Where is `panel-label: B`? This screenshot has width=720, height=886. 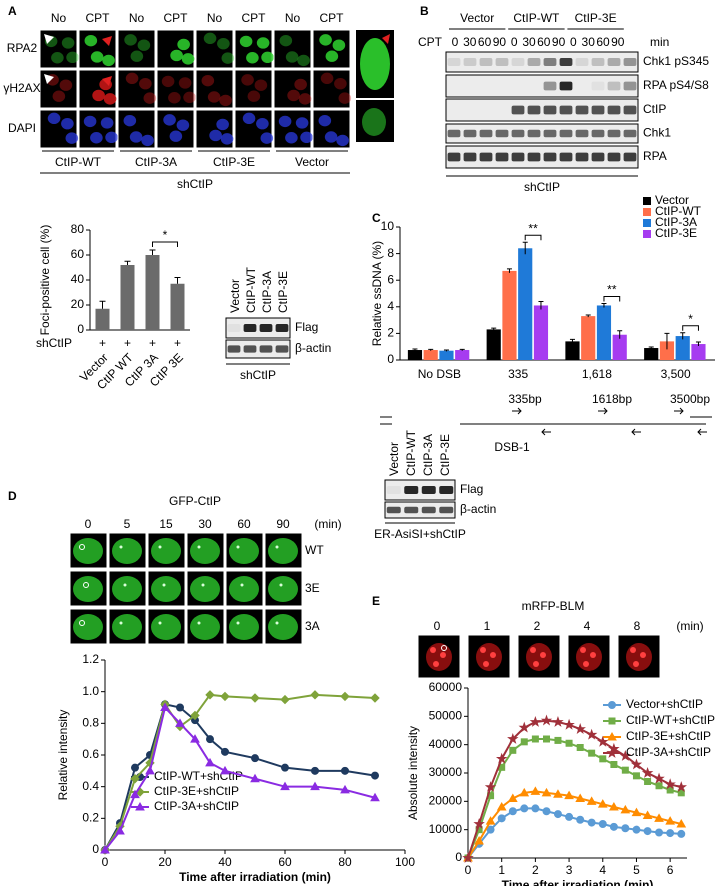
panel-label: B is located at coordinates (424, 11).